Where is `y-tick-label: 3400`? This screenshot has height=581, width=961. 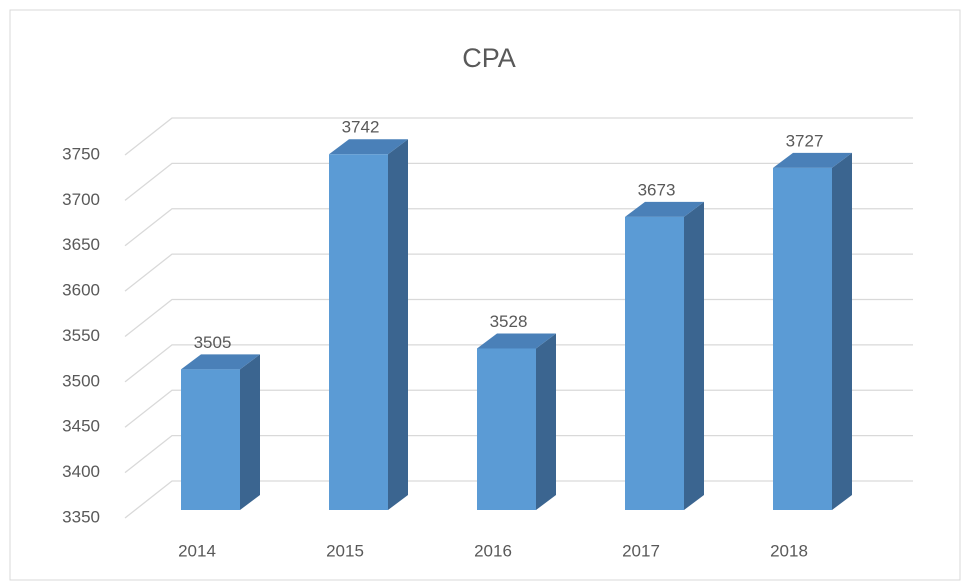 y-tick-label: 3400 is located at coordinates (81, 471).